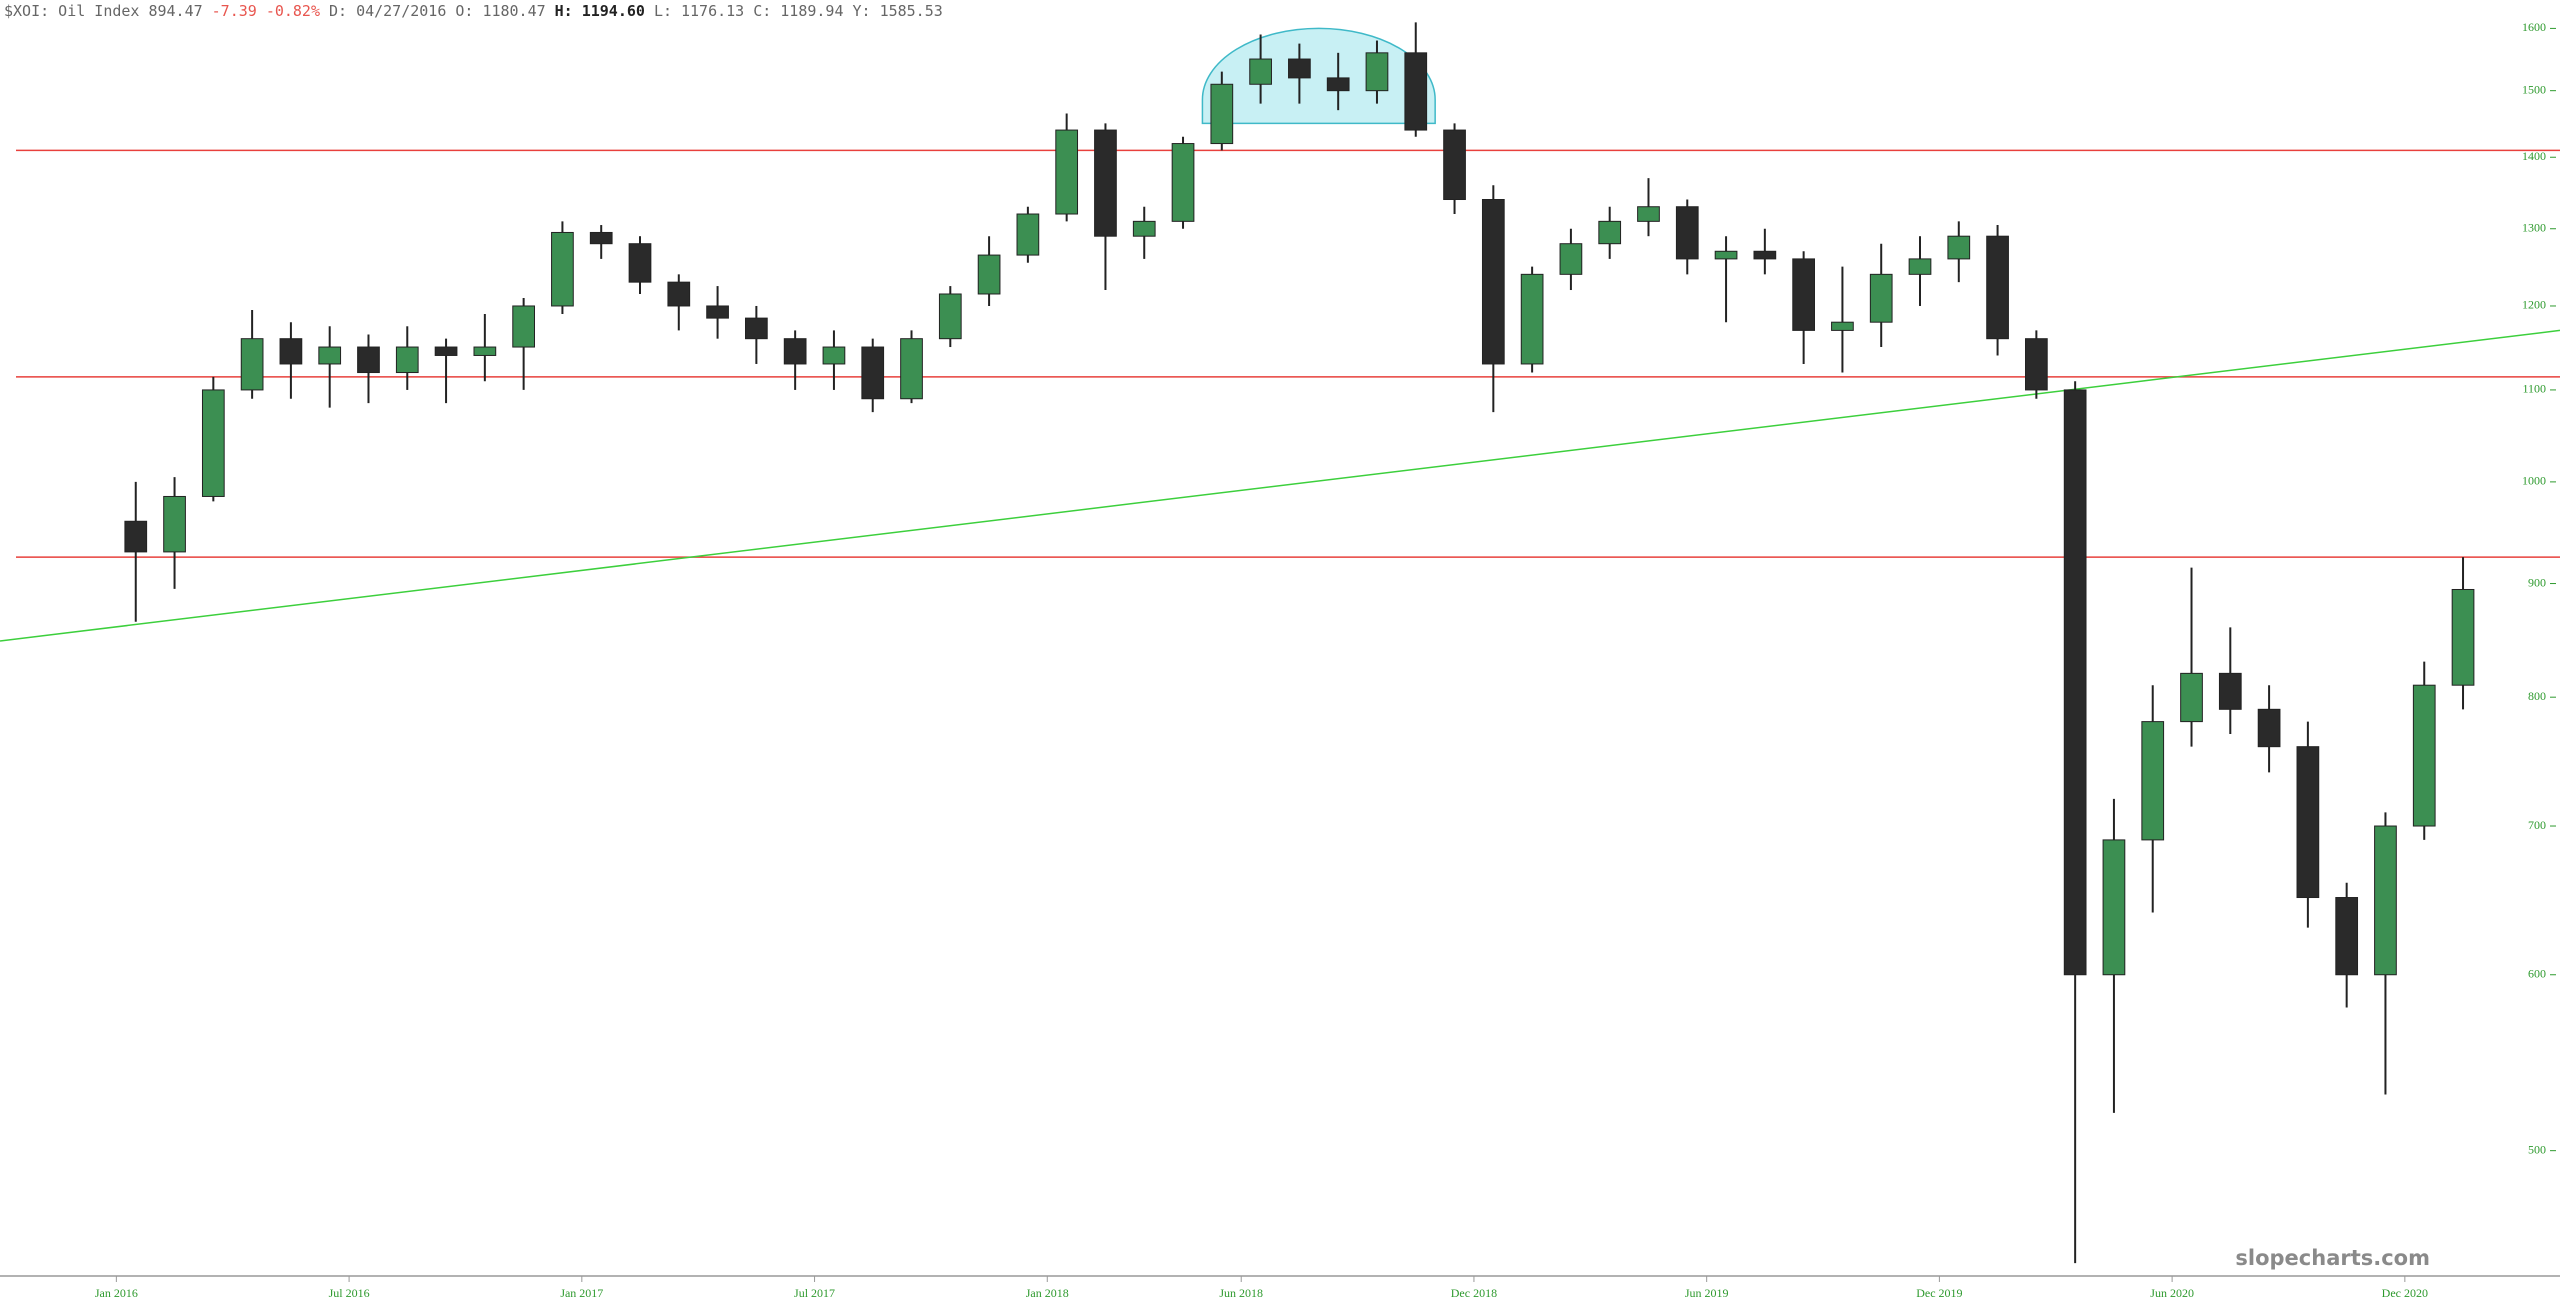 Image resolution: width=2560 pixels, height=1315 pixels. What do you see at coordinates (713, 11) in the screenshot?
I see `low: 1176.13` at bounding box center [713, 11].